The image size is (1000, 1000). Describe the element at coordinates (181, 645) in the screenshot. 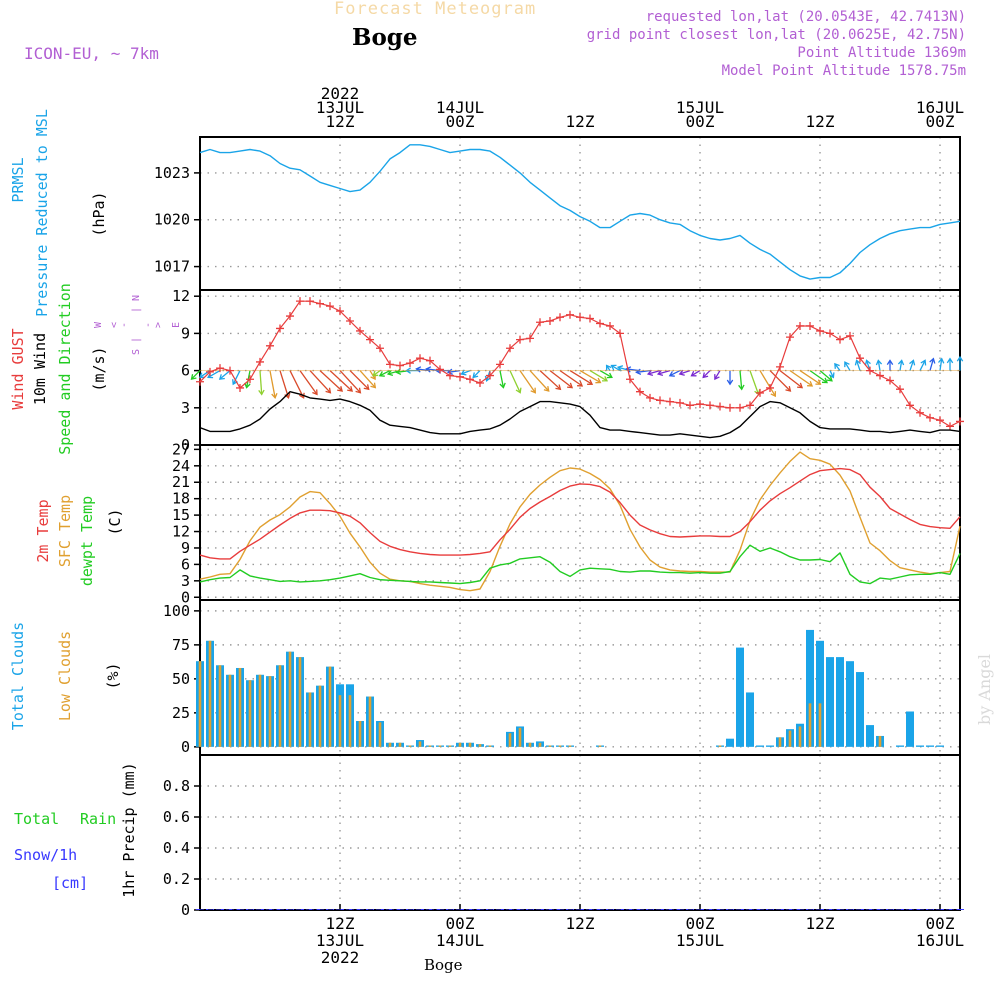

I see `y-tick-label: 75` at that location.